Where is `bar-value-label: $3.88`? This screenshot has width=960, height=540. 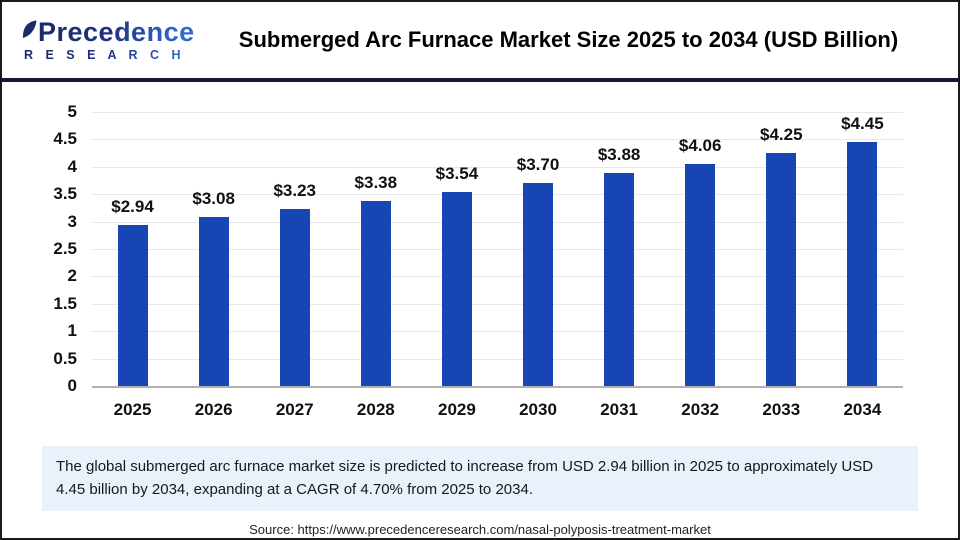
bar-value-label: $3.88 is located at coordinates (619, 155).